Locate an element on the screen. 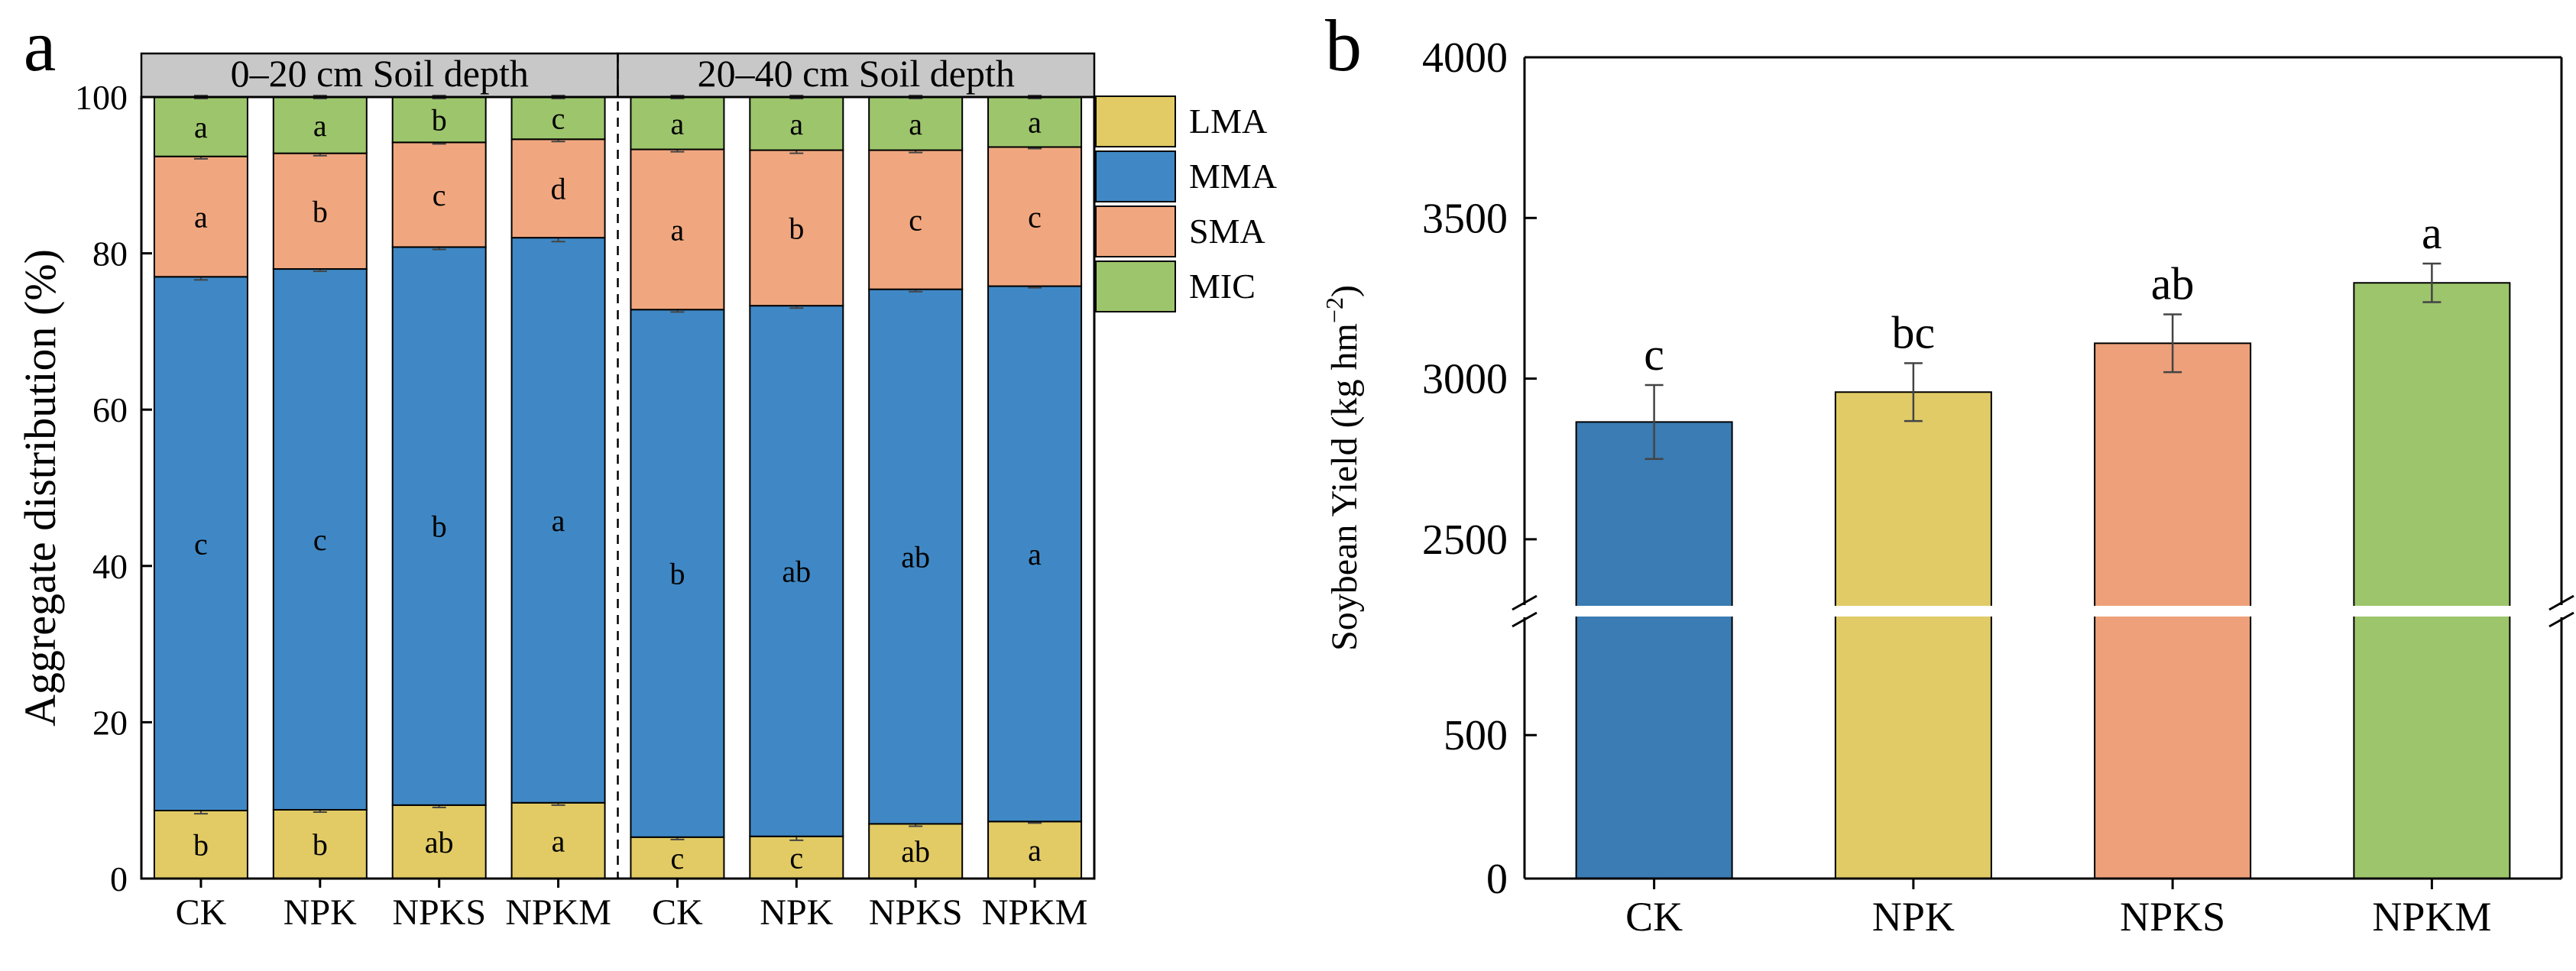  legend-label: LMA is located at coordinates (1228, 121).